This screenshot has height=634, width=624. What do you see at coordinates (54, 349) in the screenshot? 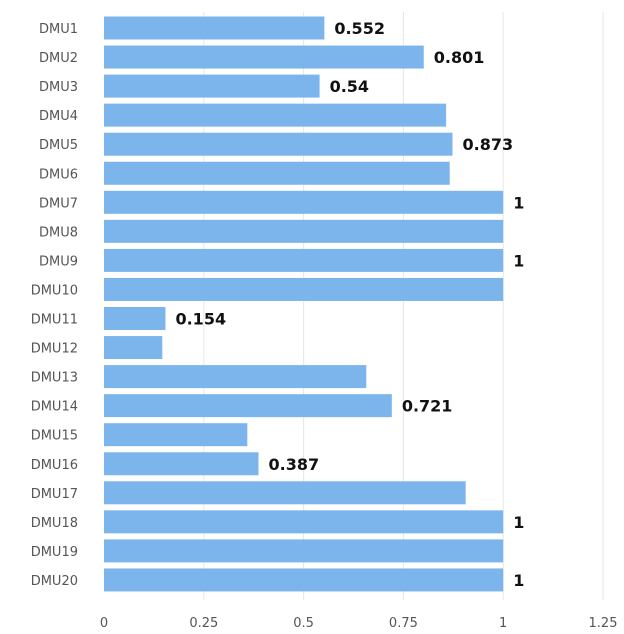
I see `category-label: DMU12` at bounding box center [54, 349].